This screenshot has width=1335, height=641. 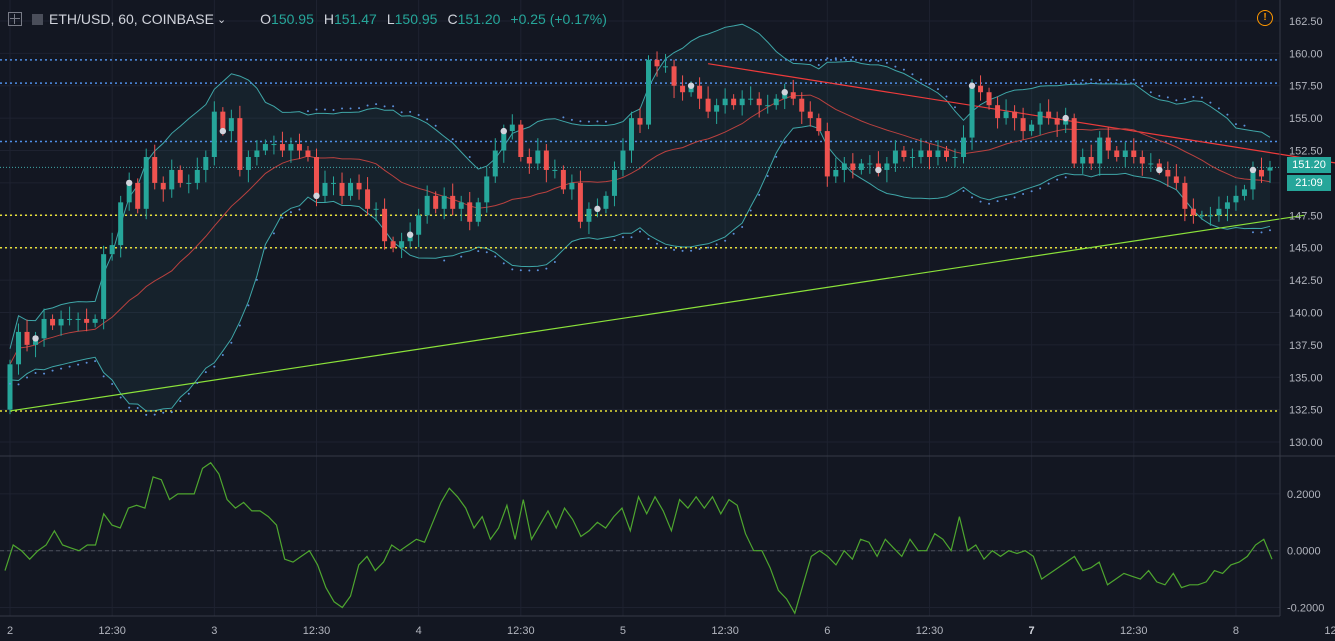 What do you see at coordinates (1021, 113) in the screenshot?
I see `trend-resistance` at bounding box center [1021, 113].